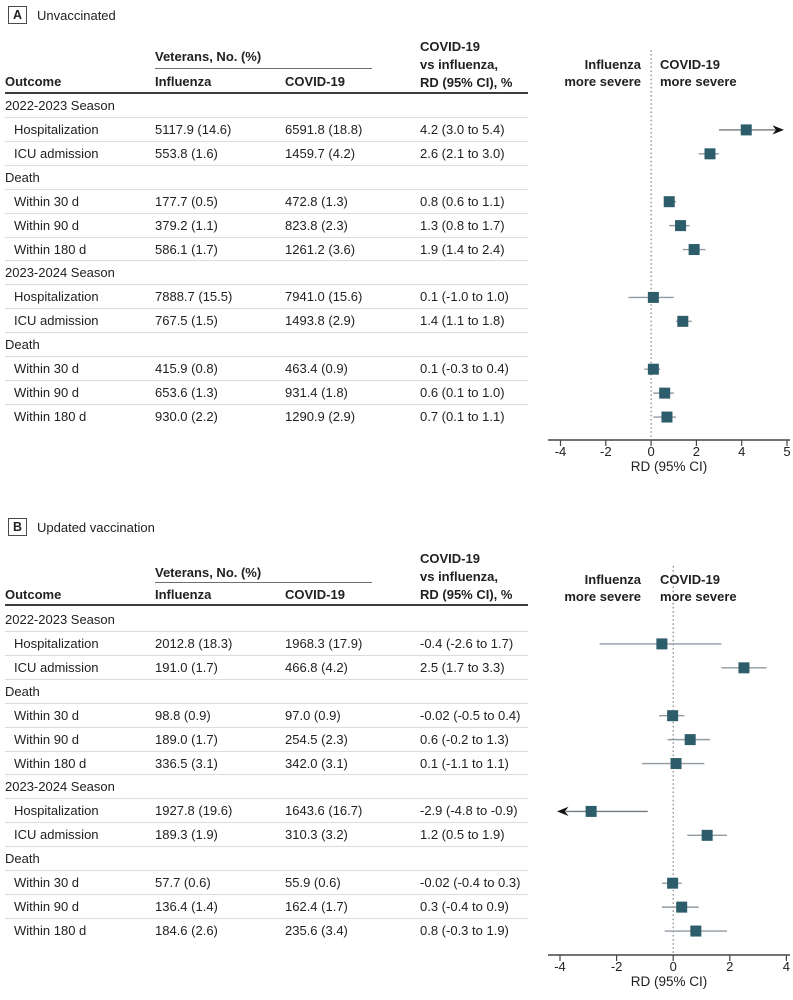  Describe the element at coordinates (47, 883) in the screenshot. I see `outcome-cell: Within 30 d` at that location.